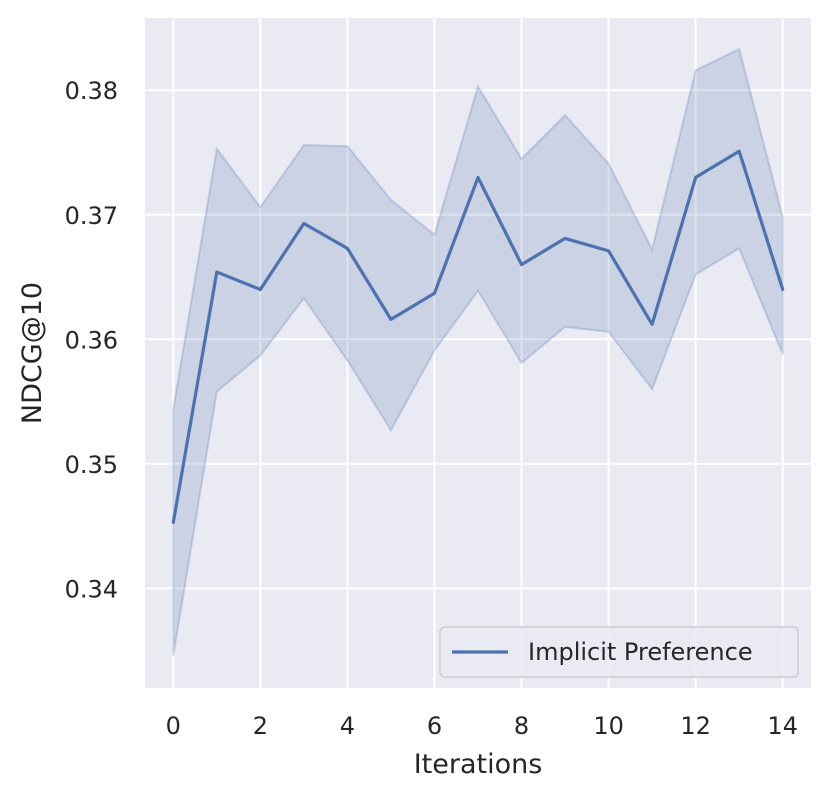  What do you see at coordinates (260, 726) in the screenshot?
I see `x-tick-label: 2` at bounding box center [260, 726].